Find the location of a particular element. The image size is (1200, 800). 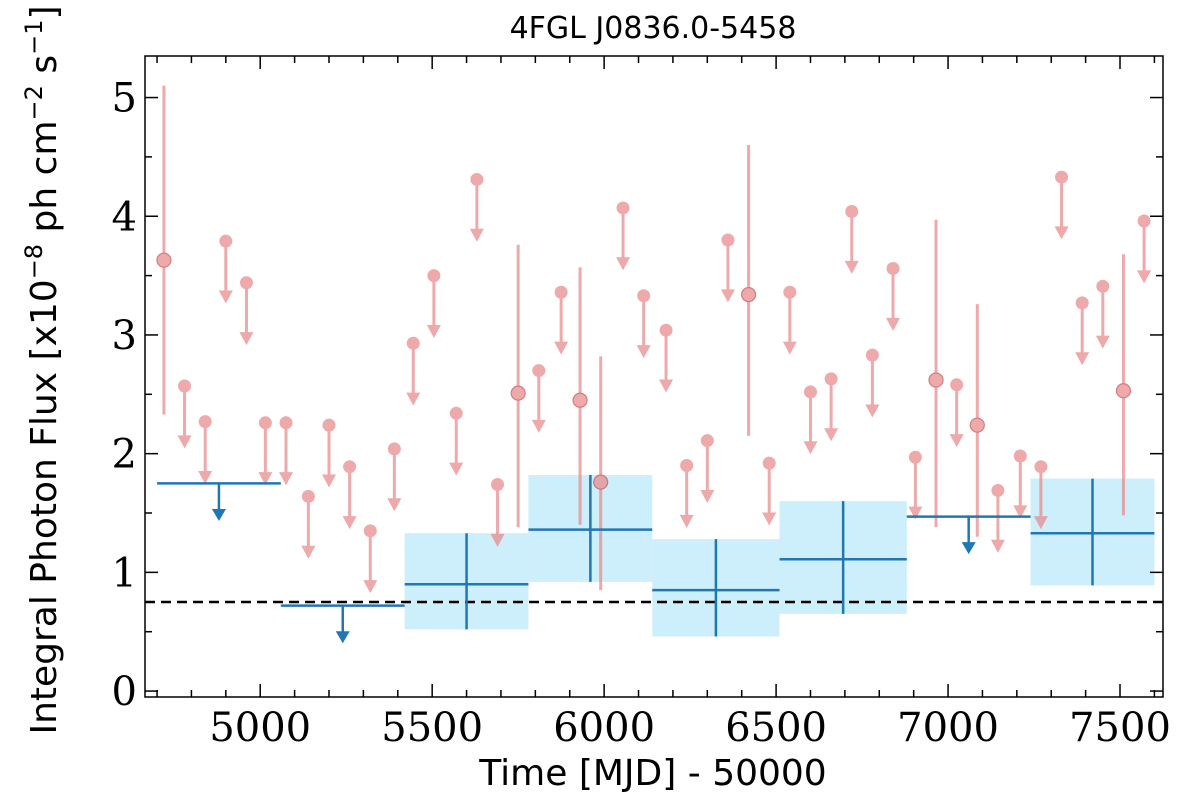

y-tick-label: 2 is located at coordinates (124, 455).